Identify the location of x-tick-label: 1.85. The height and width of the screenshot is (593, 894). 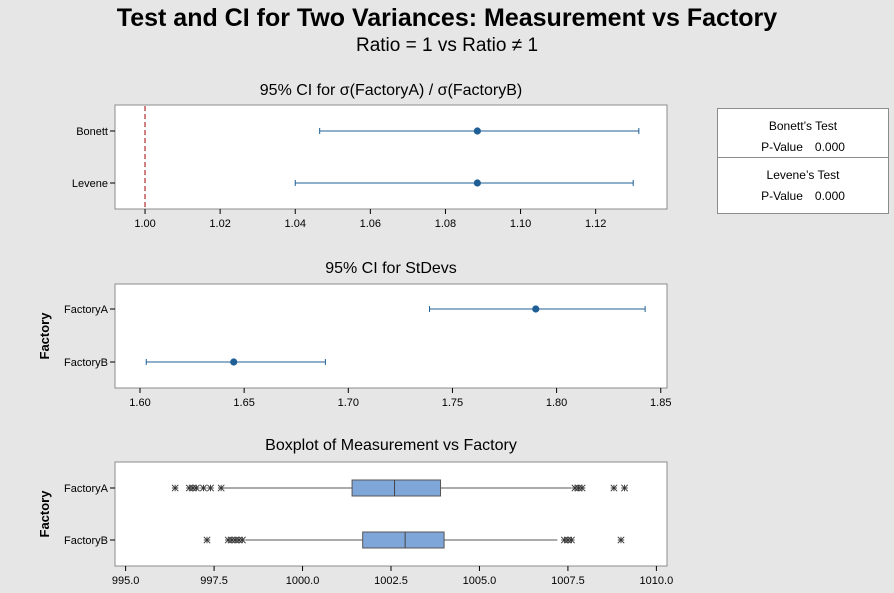
(660, 403).